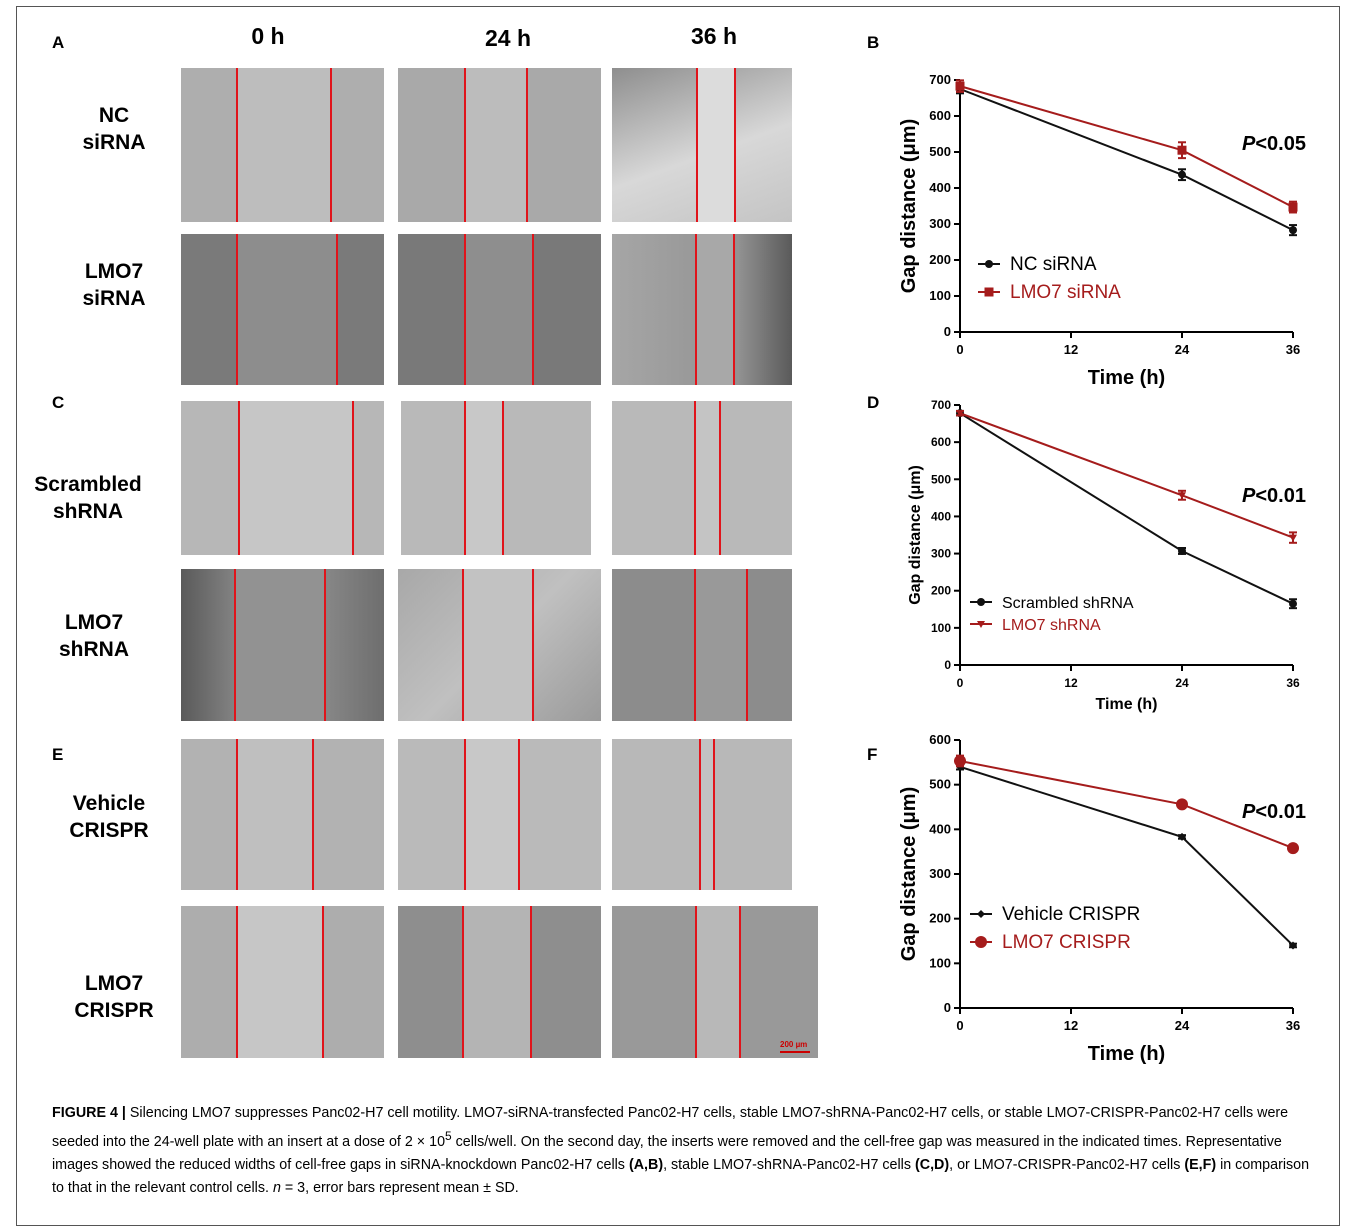 The image size is (1355, 1232). I want to click on panel-label-a: A, so click(58, 42).